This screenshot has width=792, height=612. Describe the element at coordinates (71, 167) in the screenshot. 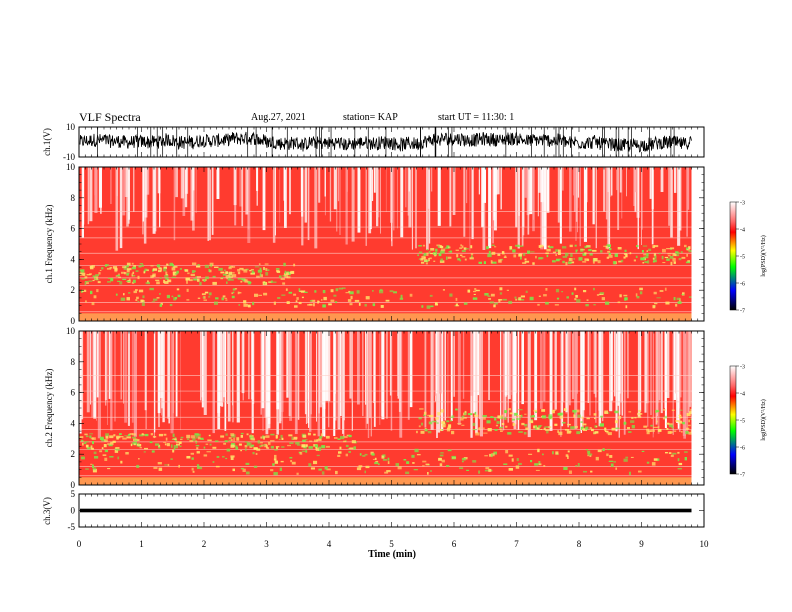

I see `y-tick-label: 10` at that location.